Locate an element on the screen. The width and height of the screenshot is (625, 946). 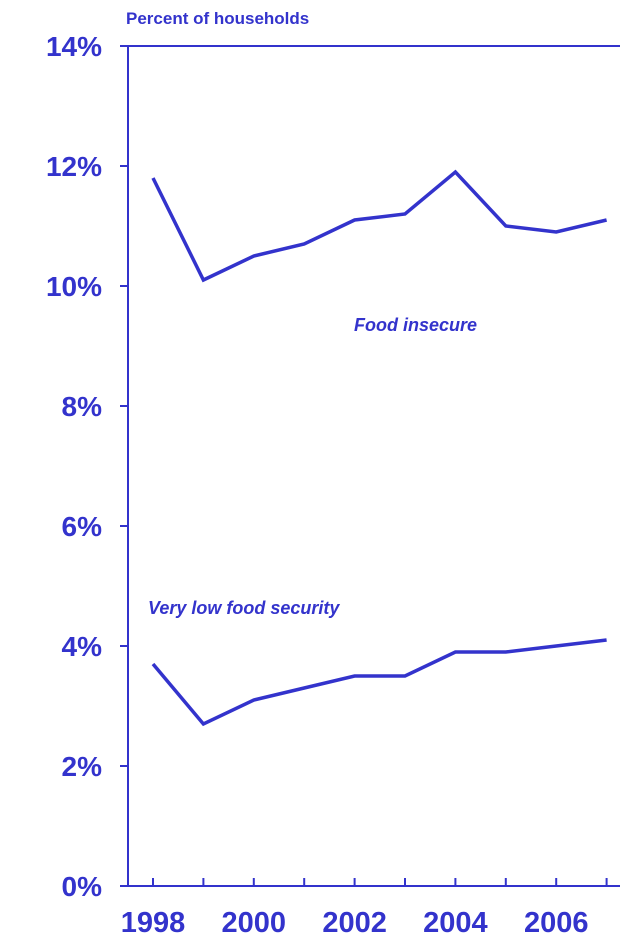
x-ticks: 1998 2000 2002 2004 2006 is located at coordinates (364, 908).